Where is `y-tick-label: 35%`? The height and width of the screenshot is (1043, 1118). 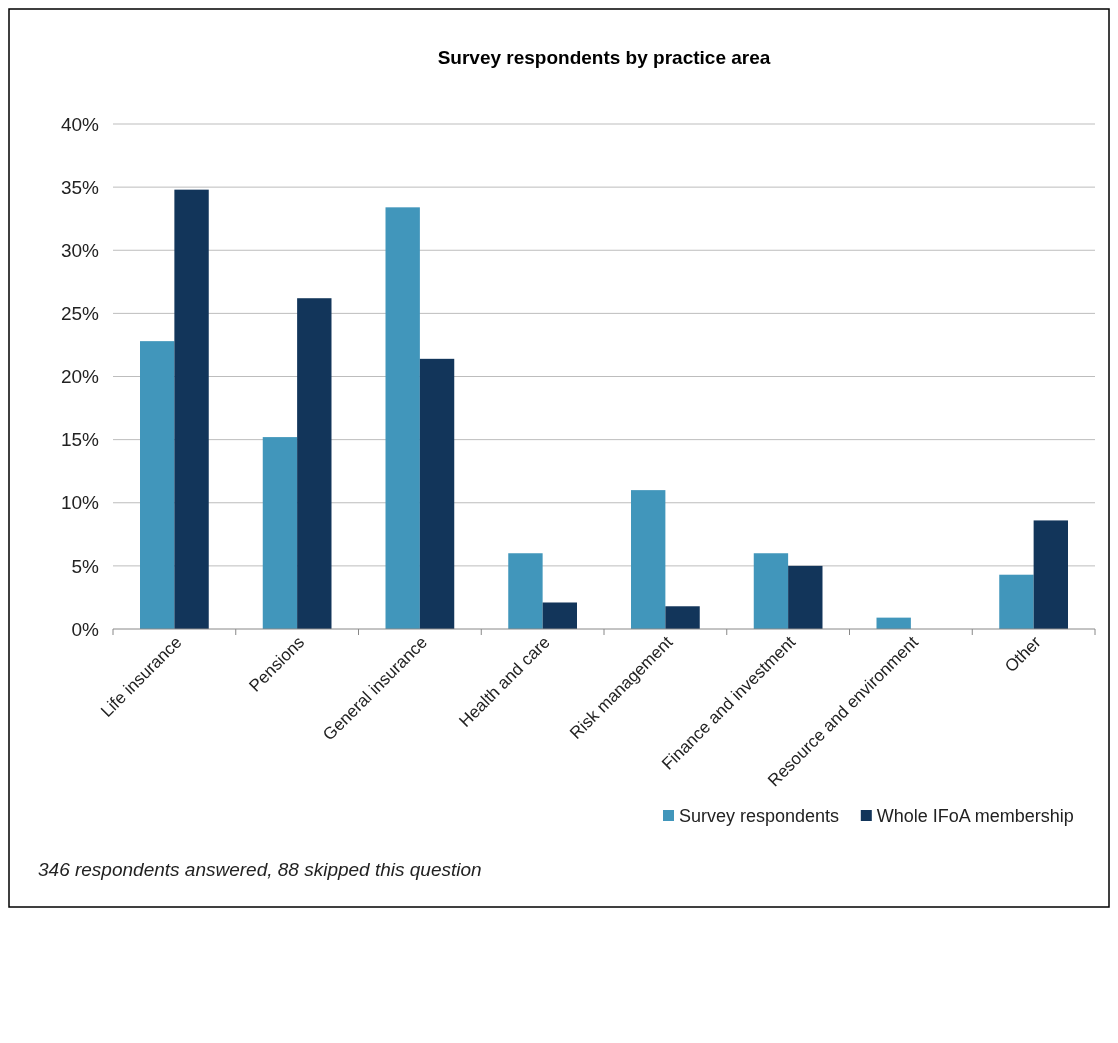
y-tick-label: 35% is located at coordinates (80, 187).